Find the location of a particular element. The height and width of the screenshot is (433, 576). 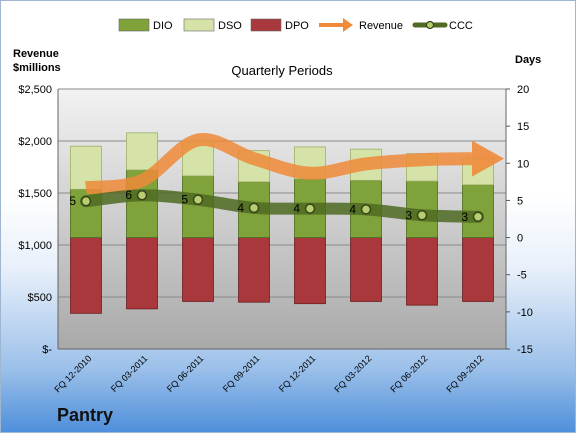

y-right-label: Days is located at coordinates (528, 60).